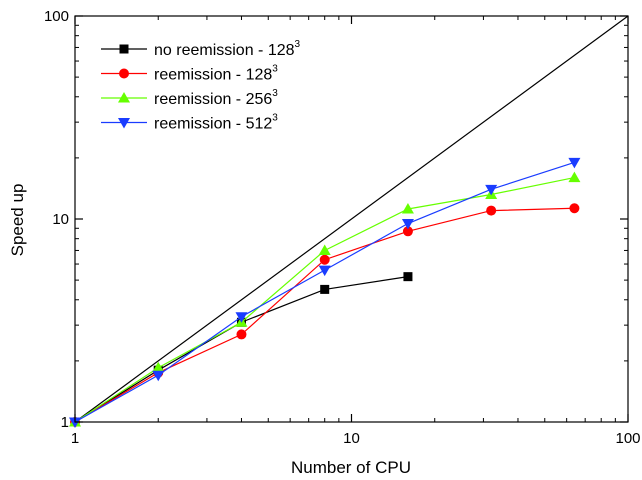 Image resolution: width=642 pixels, height=480 pixels. What do you see at coordinates (216, 74) in the screenshot?
I see `legend-label: reemission - 1283` at bounding box center [216, 74].